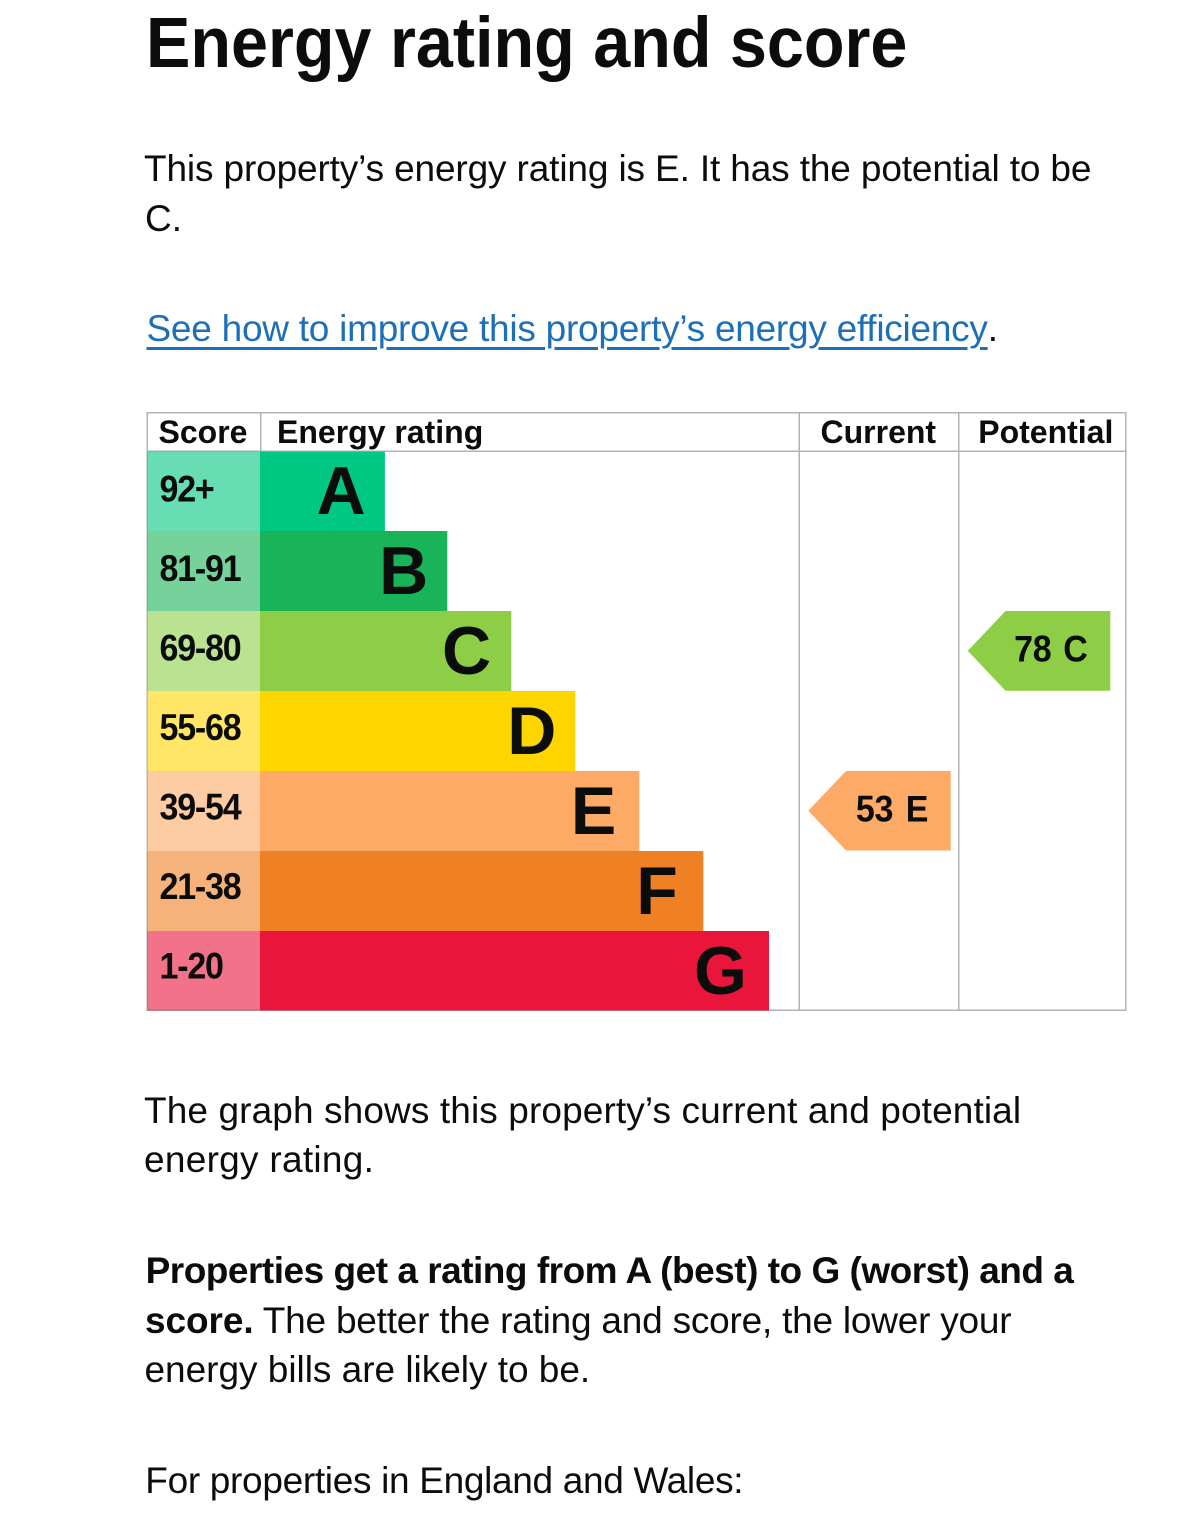 Image resolution: width=1186 pixels, height=1538 pixels. I want to click on svg-text: F, so click(657, 891).